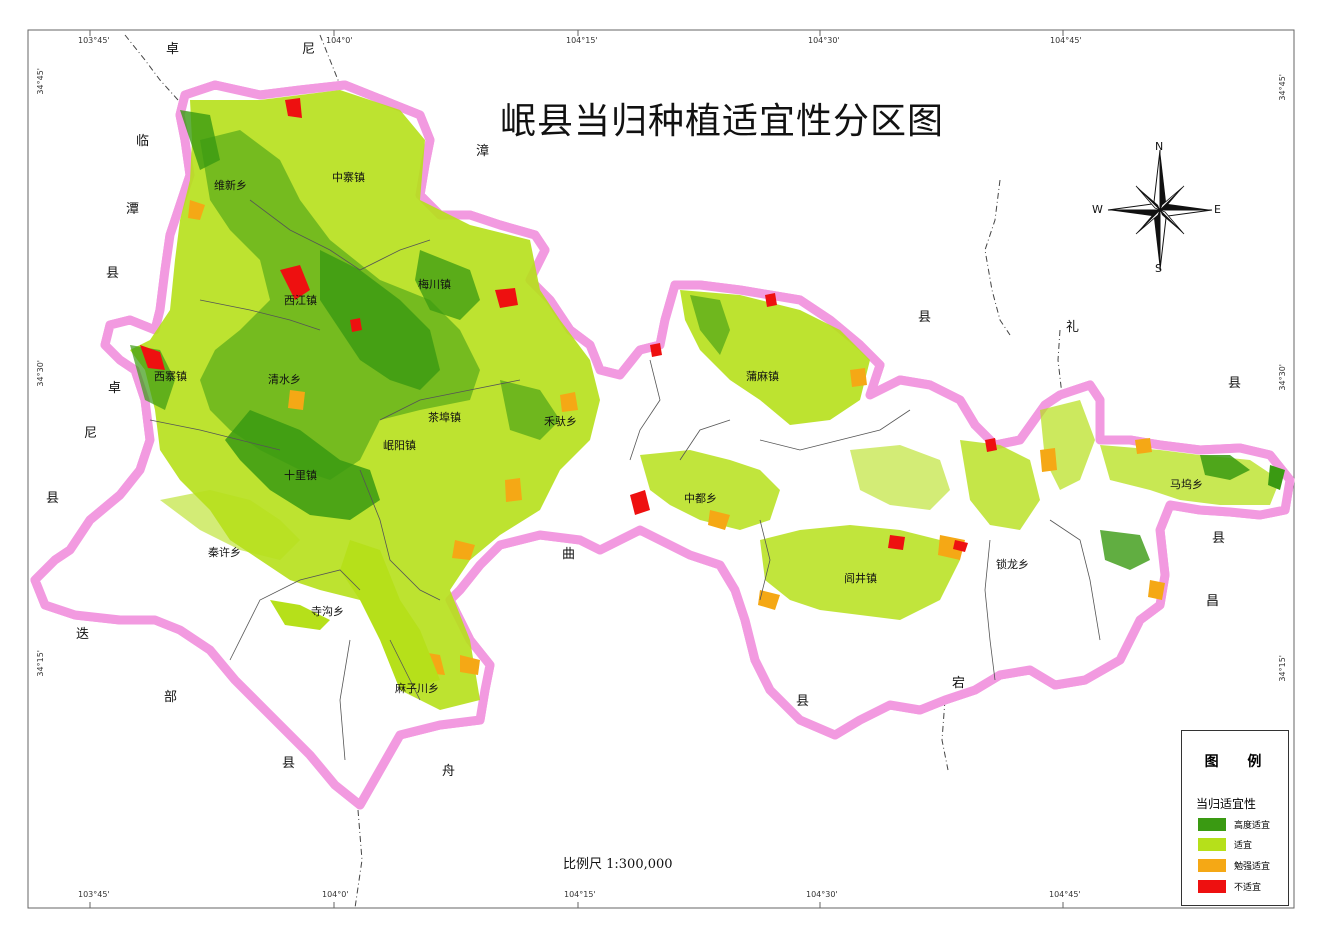 The width and height of the screenshot is (1322, 935). Describe the element at coordinates (327, 611) in the screenshot. I see `town-label: 寺沟乡` at that location.